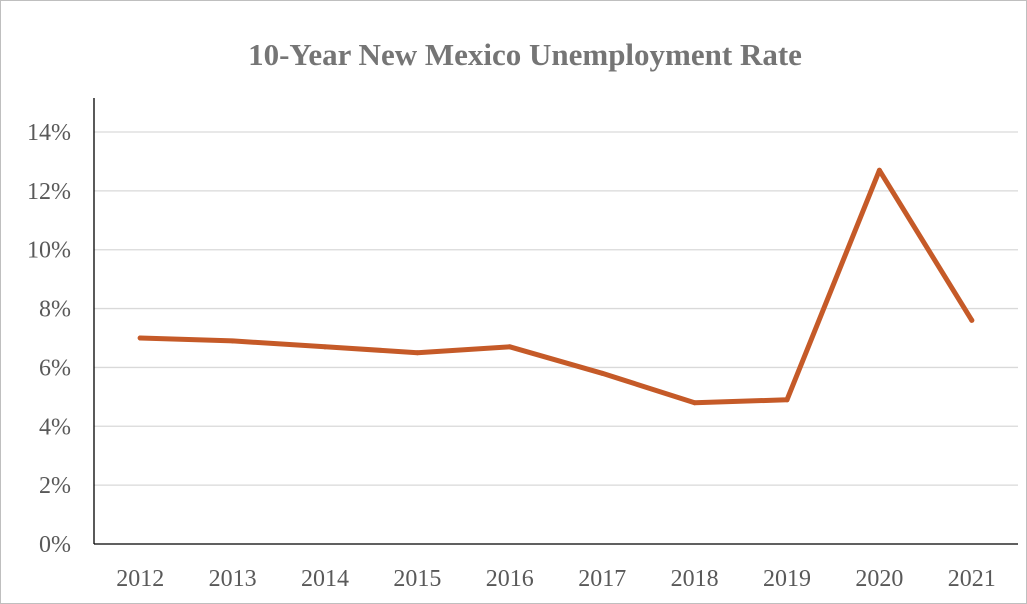 The height and width of the screenshot is (604, 1027). I want to click on y-tick-label: 14%, so click(49, 133).